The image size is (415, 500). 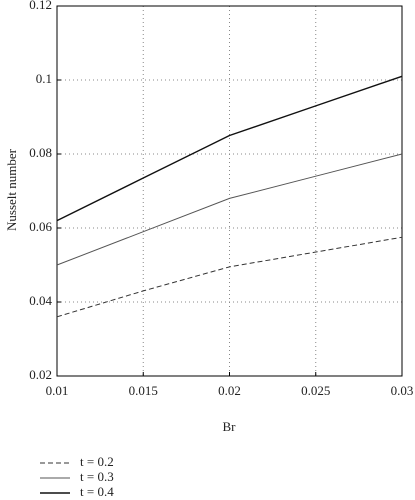 I want to click on legend-label: t = 0.3, so click(x=97, y=476).